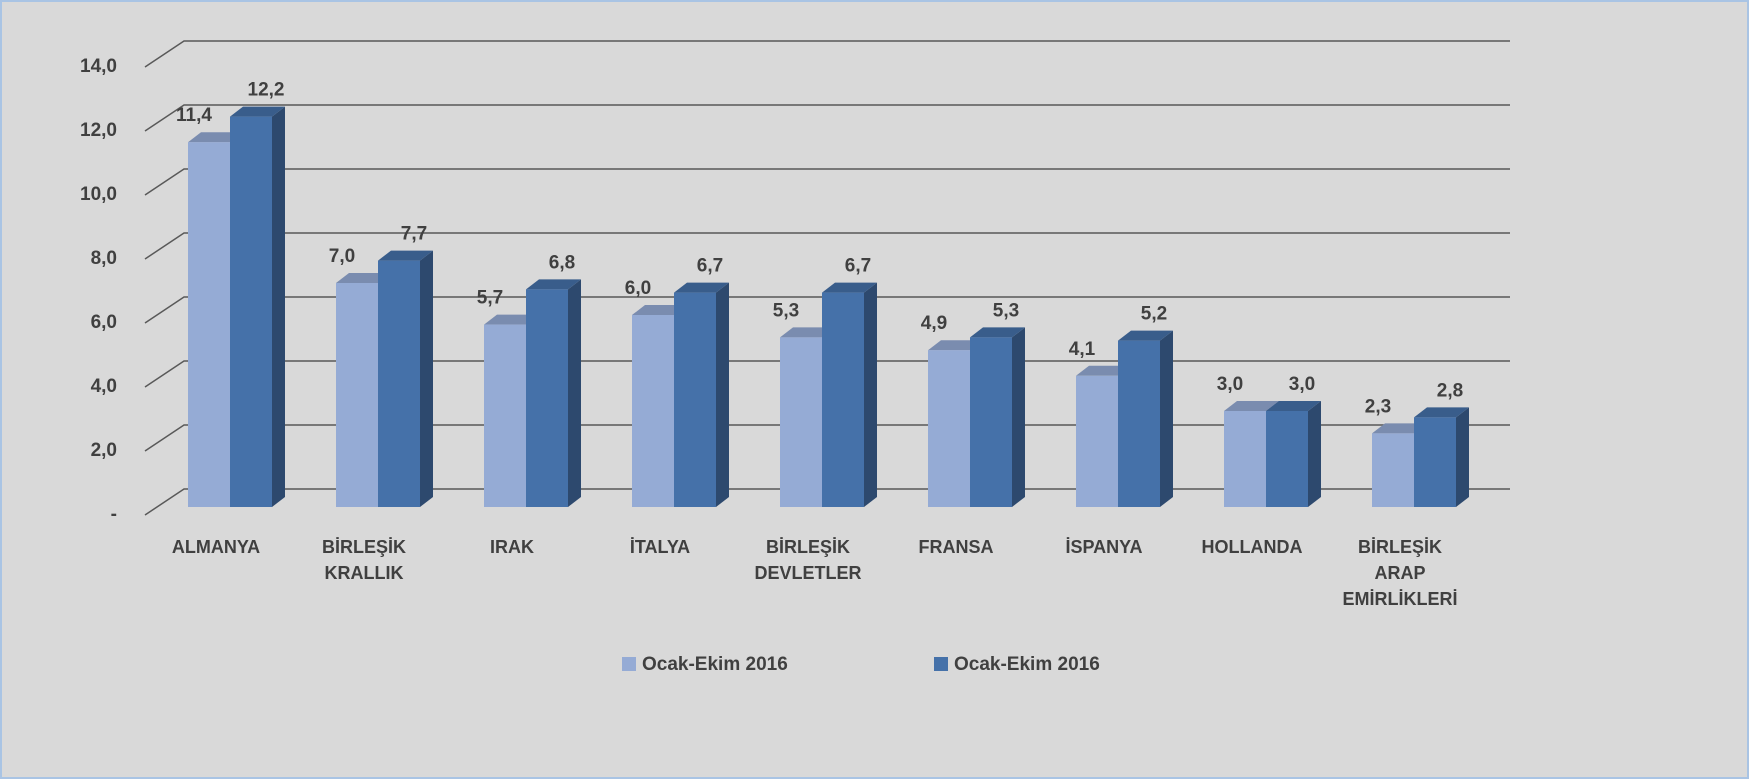 Image resolution: width=1749 pixels, height=779 pixels. What do you see at coordinates (490, 298) in the screenshot?
I see `value-label: 5,7` at bounding box center [490, 298].